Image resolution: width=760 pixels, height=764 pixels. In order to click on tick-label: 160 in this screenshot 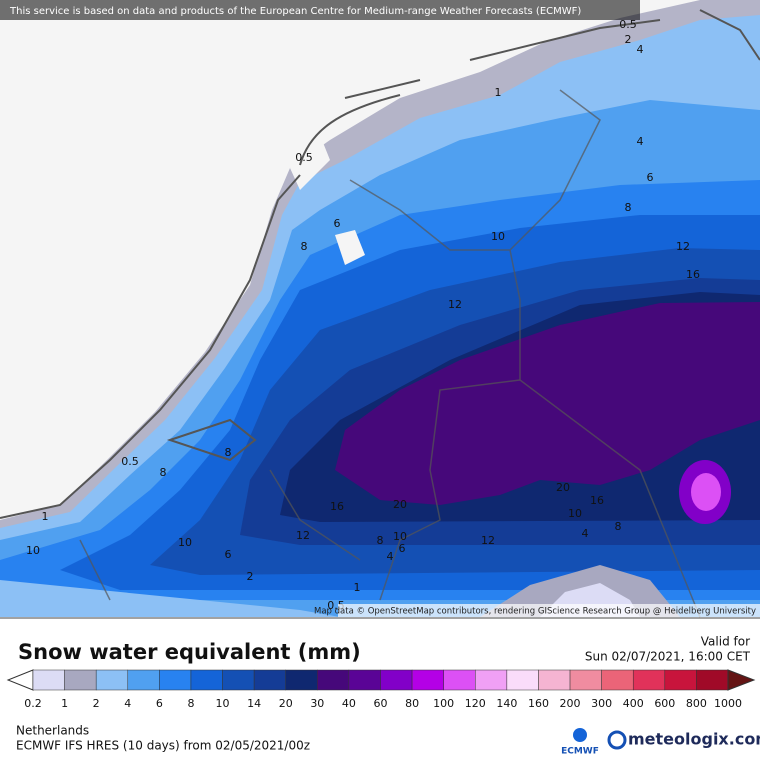, I will do `click(538, 703)`.